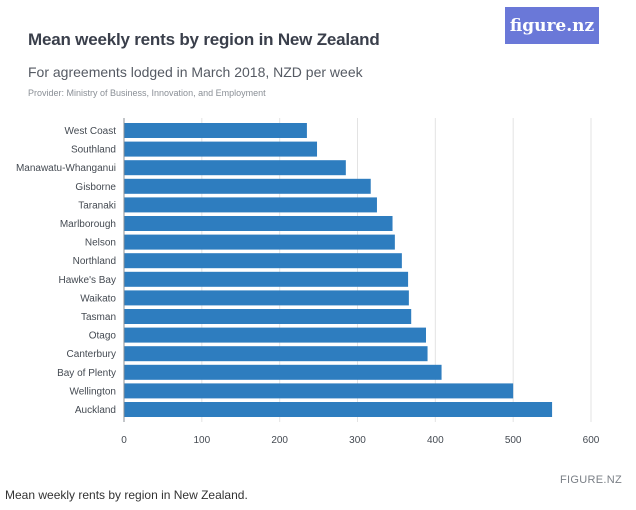 The height and width of the screenshot is (510, 636). I want to click on x-tick-label: 300, so click(357, 440).